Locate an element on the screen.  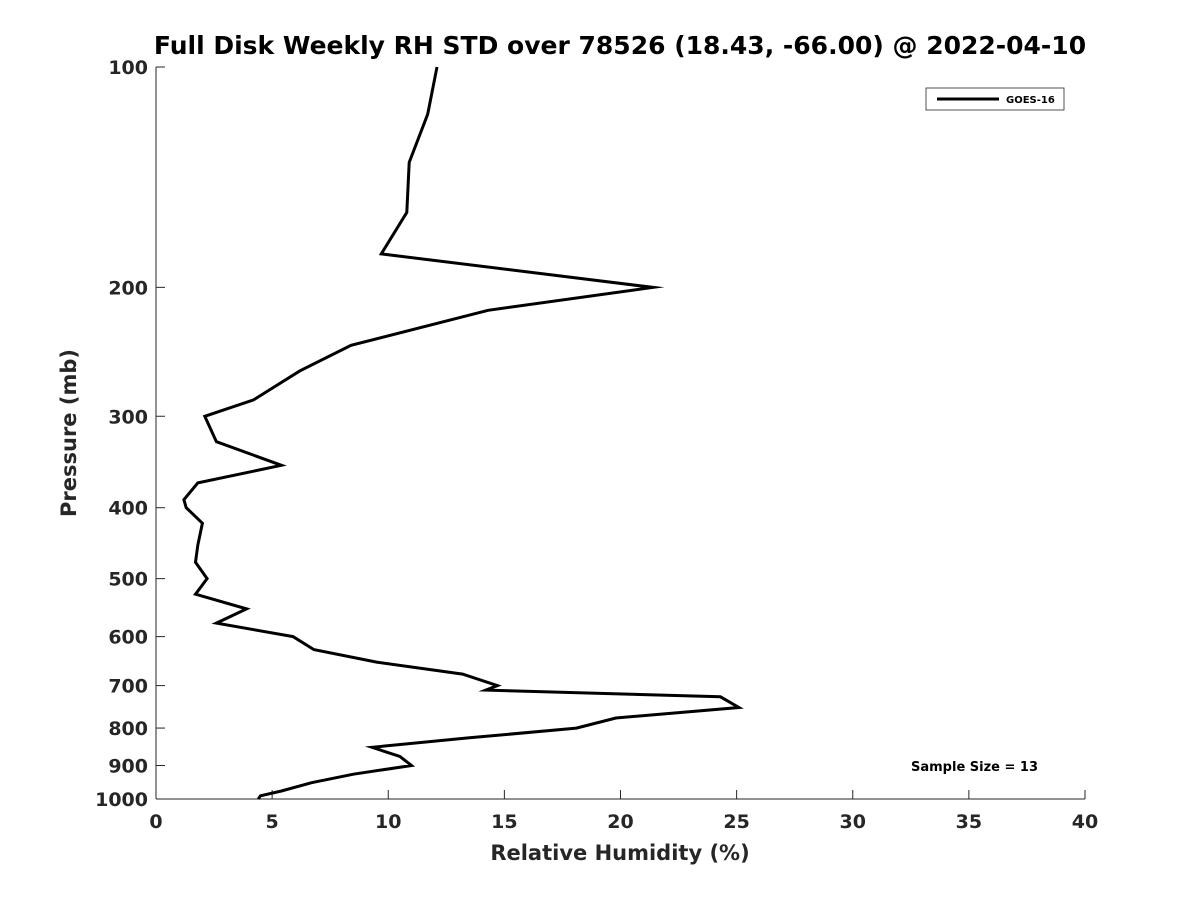
x-axis-label: Relative Humidity (%) is located at coordinates (619, 853).